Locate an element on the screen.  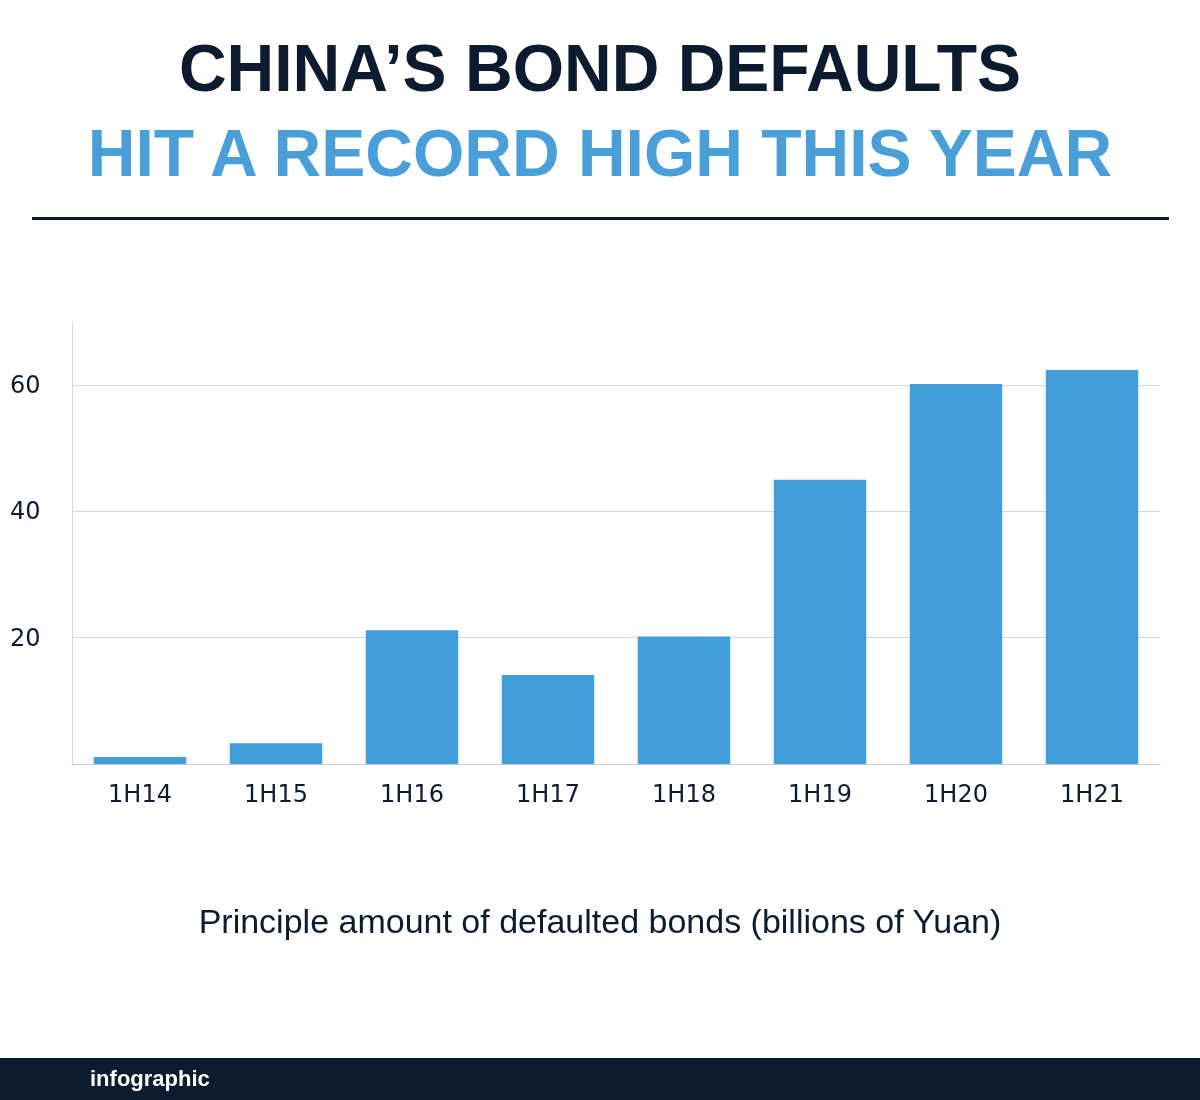
x-tick-label: 1H17 is located at coordinates (548, 794).